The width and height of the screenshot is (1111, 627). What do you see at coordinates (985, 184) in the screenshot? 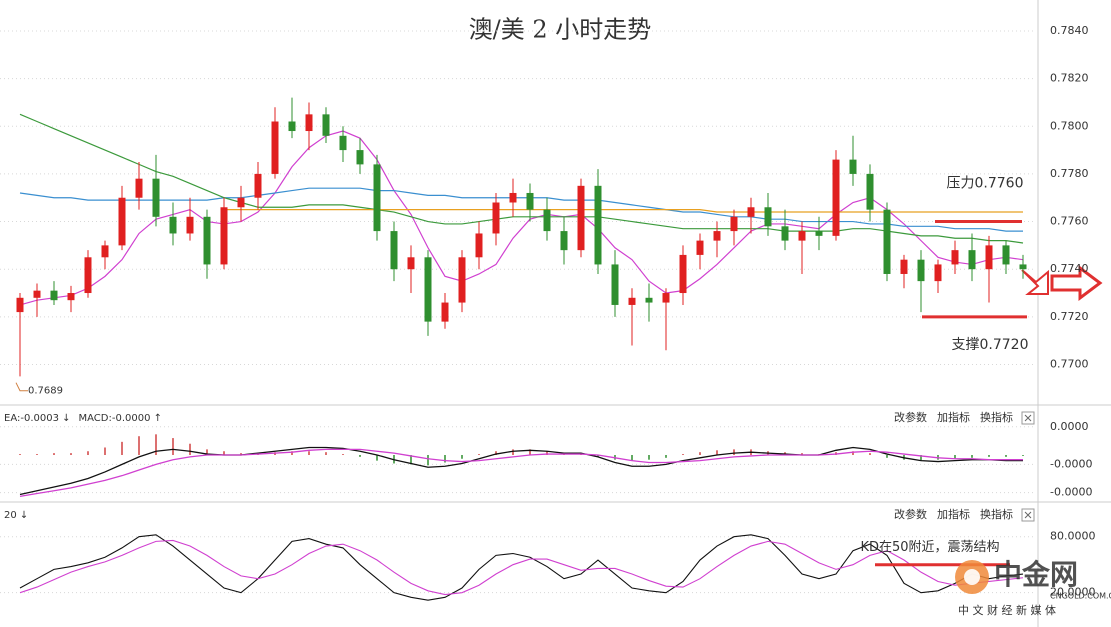
I see `level-label: 压力0.7760` at bounding box center [985, 184].